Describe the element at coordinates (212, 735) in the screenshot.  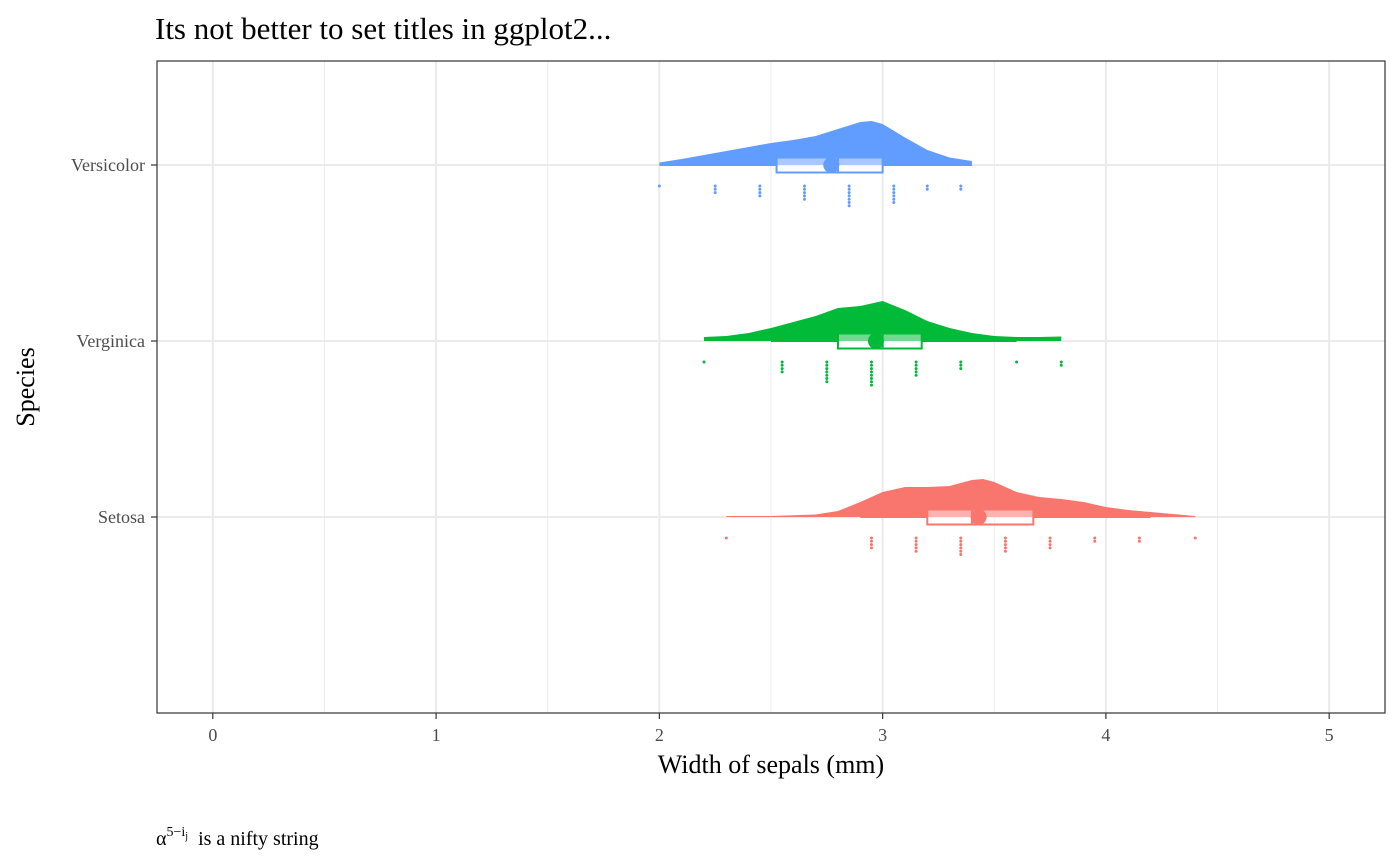
I see `x-tick-label: 0` at that location.